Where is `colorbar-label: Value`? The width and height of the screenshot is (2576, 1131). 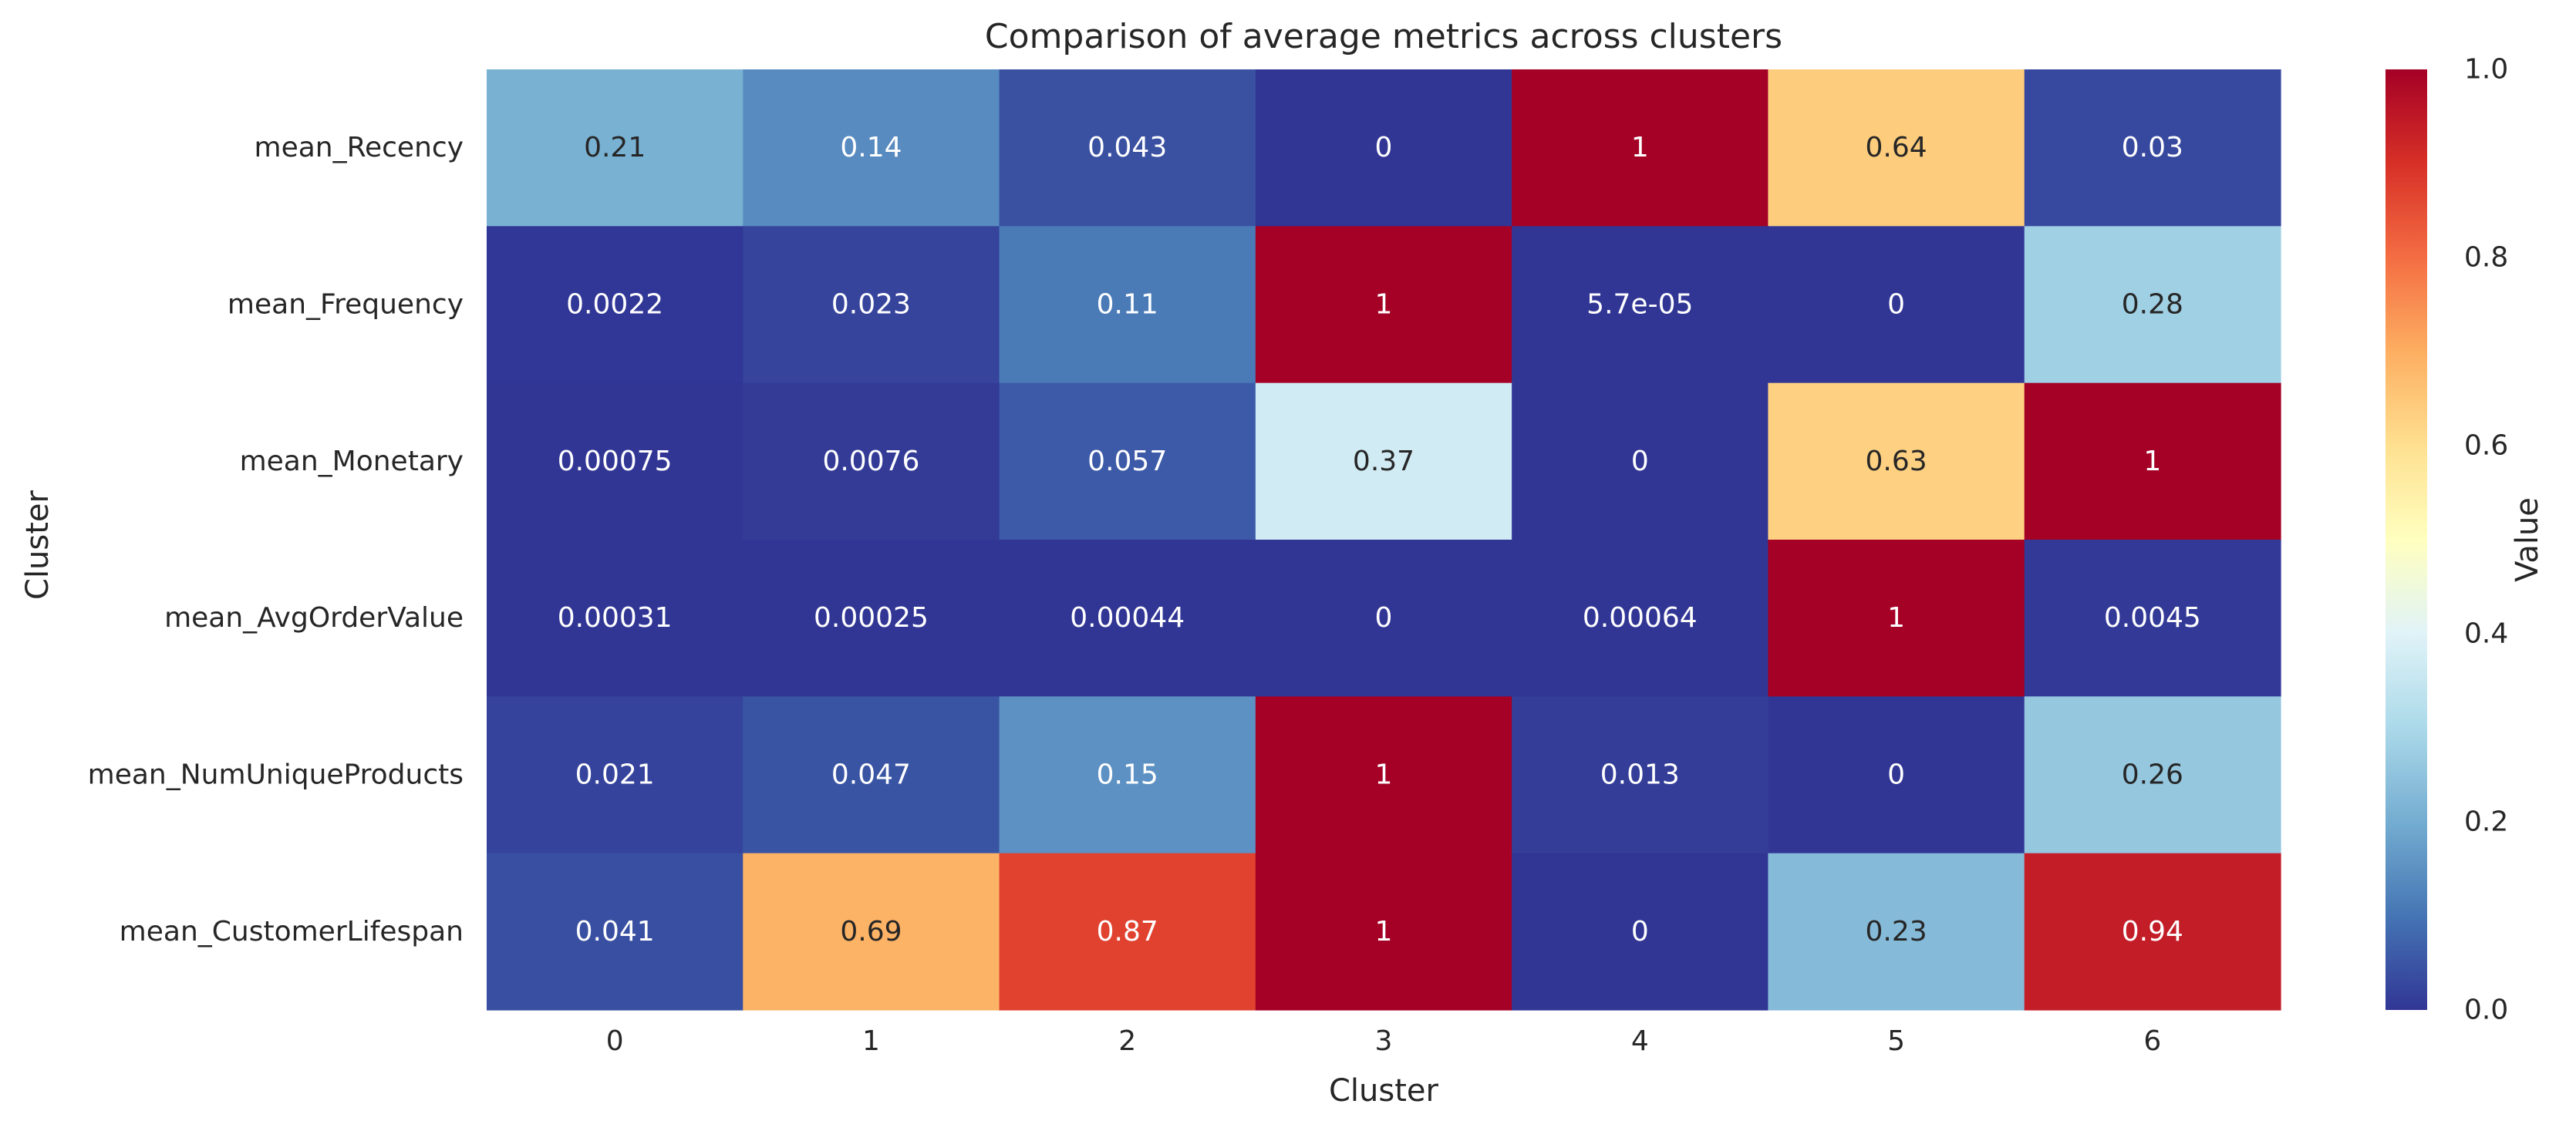 colorbar-label: Value is located at coordinates (2527, 540).